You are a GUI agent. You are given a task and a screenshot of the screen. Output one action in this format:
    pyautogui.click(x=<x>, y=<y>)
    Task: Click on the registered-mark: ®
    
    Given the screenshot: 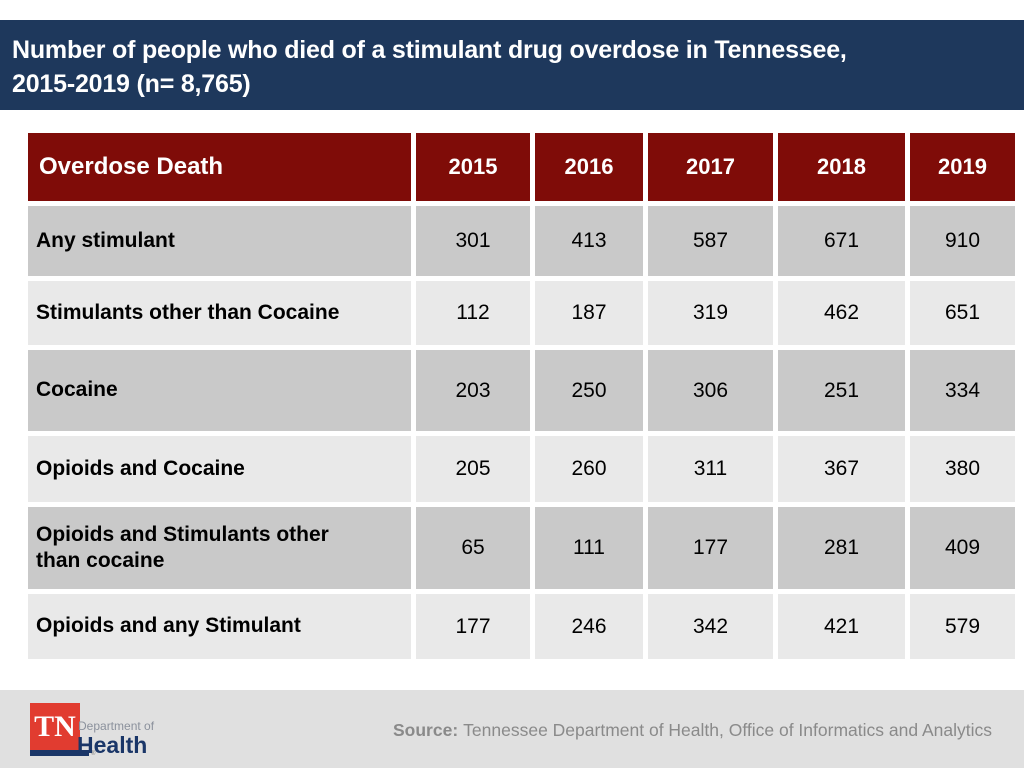 What is the action you would take?
    pyautogui.click(x=93, y=754)
    